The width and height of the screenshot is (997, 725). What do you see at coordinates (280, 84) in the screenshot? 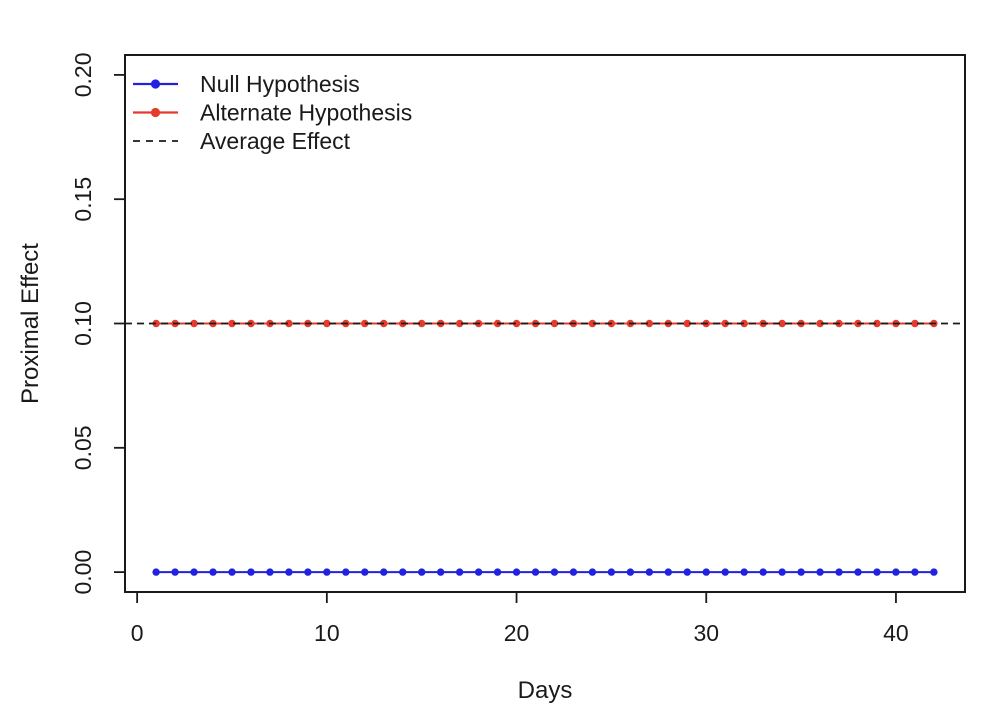
I see `legend-label: Null Hypothesis` at bounding box center [280, 84].